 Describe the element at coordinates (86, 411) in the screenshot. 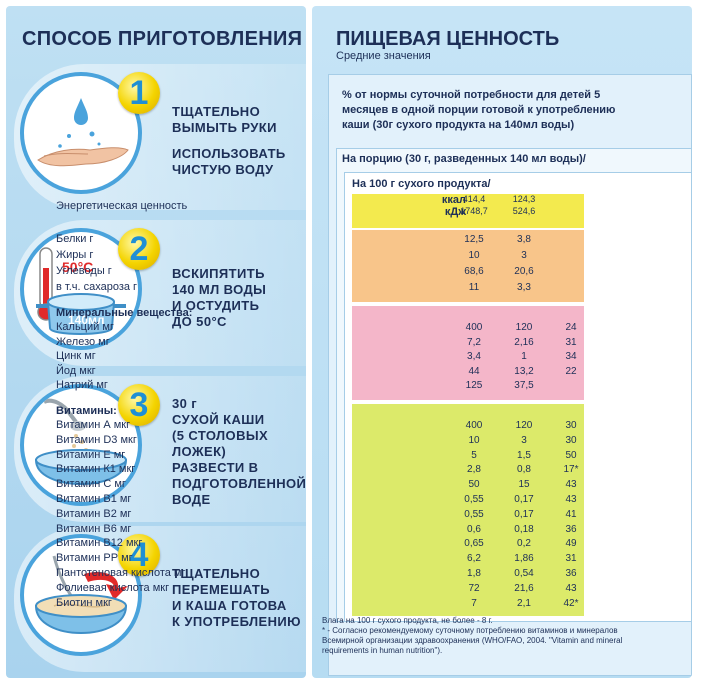

I see `vitamins-title: Витамины:` at that location.